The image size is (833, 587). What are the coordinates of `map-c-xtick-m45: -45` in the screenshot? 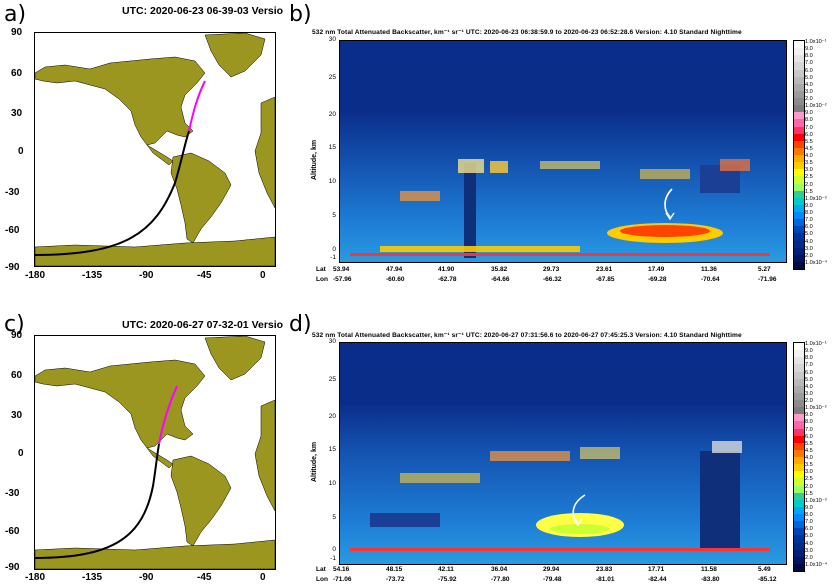 It's located at (204, 577).